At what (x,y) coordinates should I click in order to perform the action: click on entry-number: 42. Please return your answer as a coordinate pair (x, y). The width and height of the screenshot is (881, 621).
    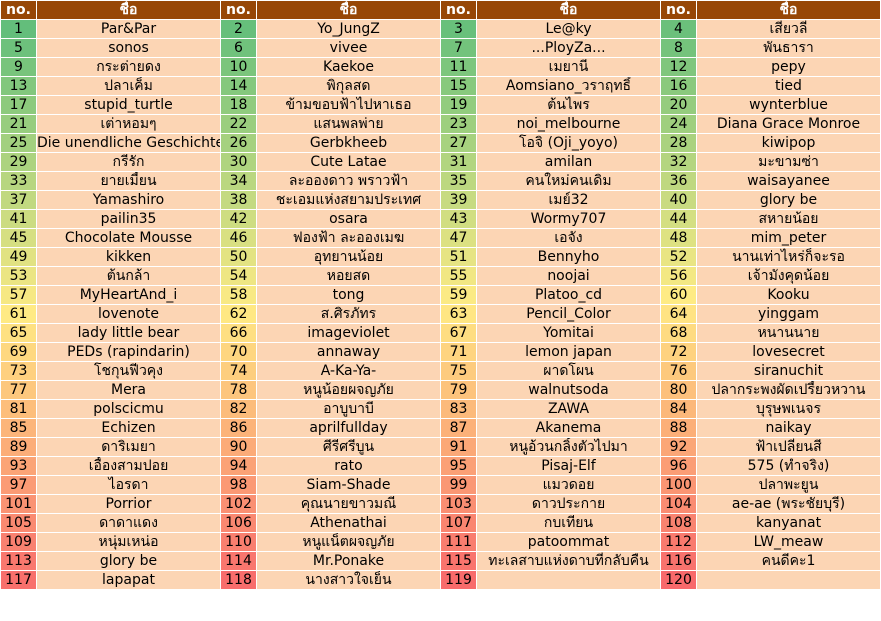
    Looking at the image, I should click on (238, 219).